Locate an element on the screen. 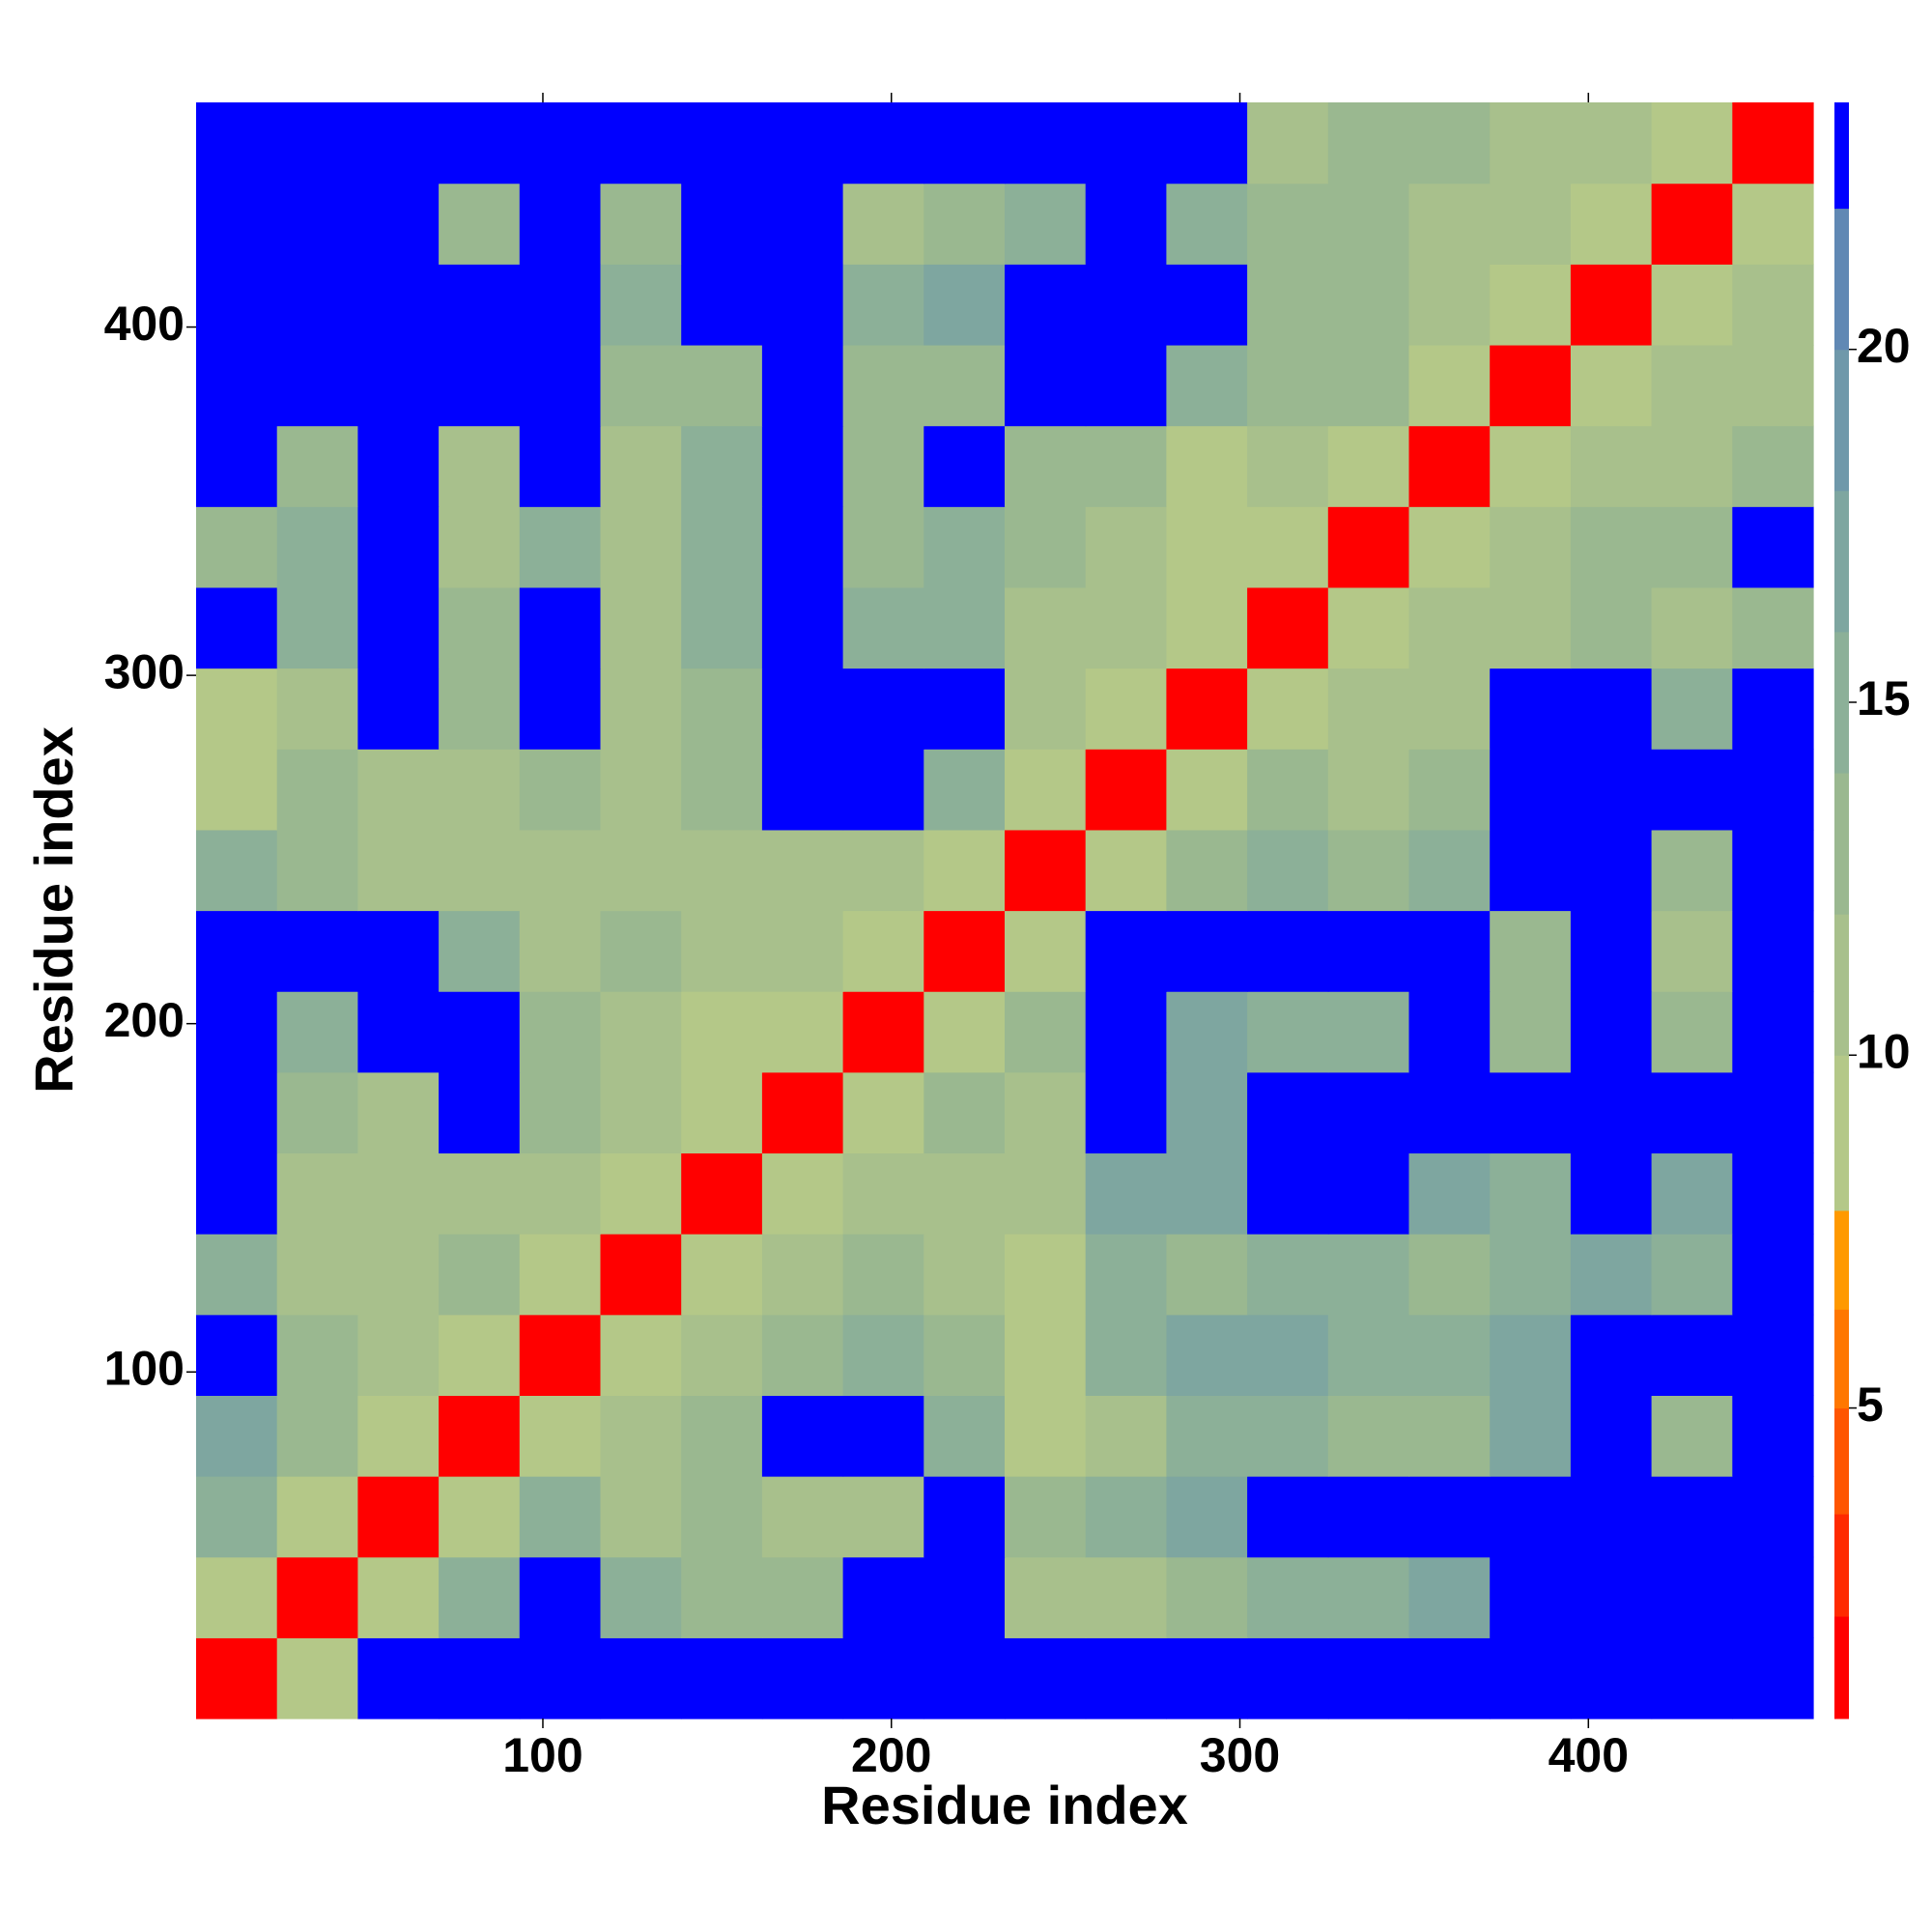  x-tick-label: 300 is located at coordinates (1240, 1755).